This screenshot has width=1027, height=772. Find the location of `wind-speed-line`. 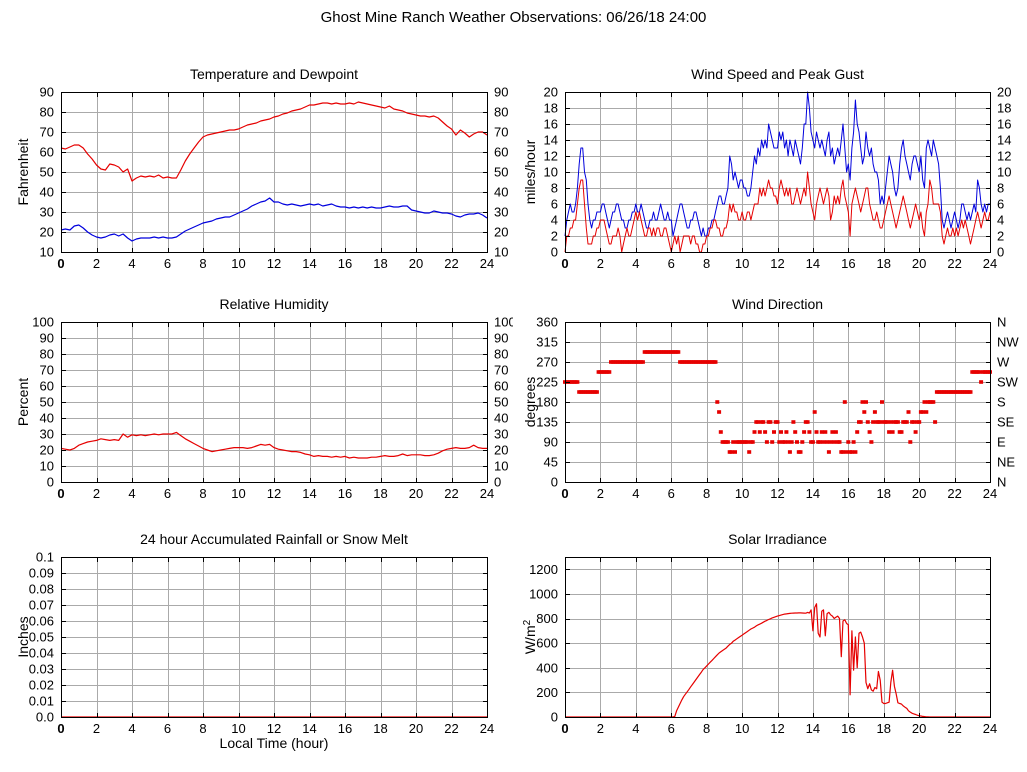

wind-speed-line is located at coordinates (777, 212).